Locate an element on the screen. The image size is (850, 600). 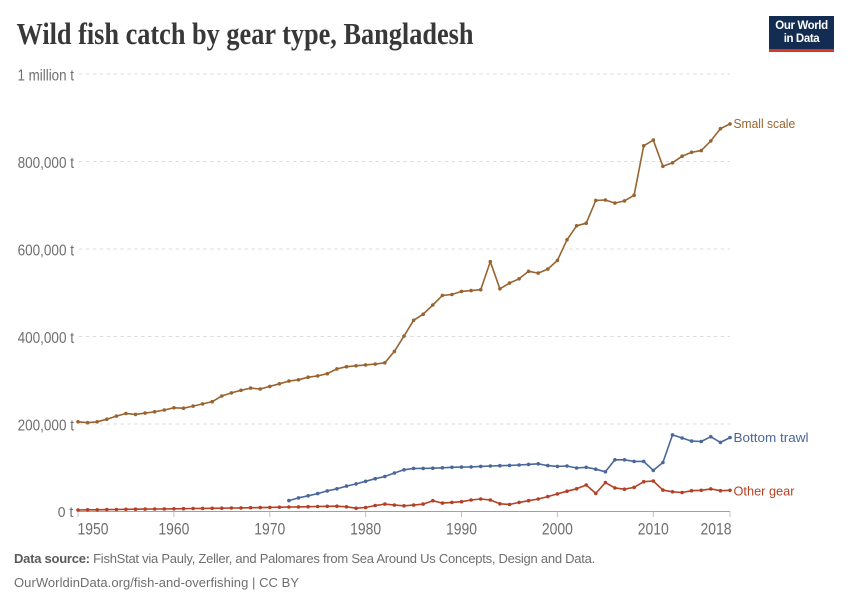
svg-text: 2010 is located at coordinates (653, 529).